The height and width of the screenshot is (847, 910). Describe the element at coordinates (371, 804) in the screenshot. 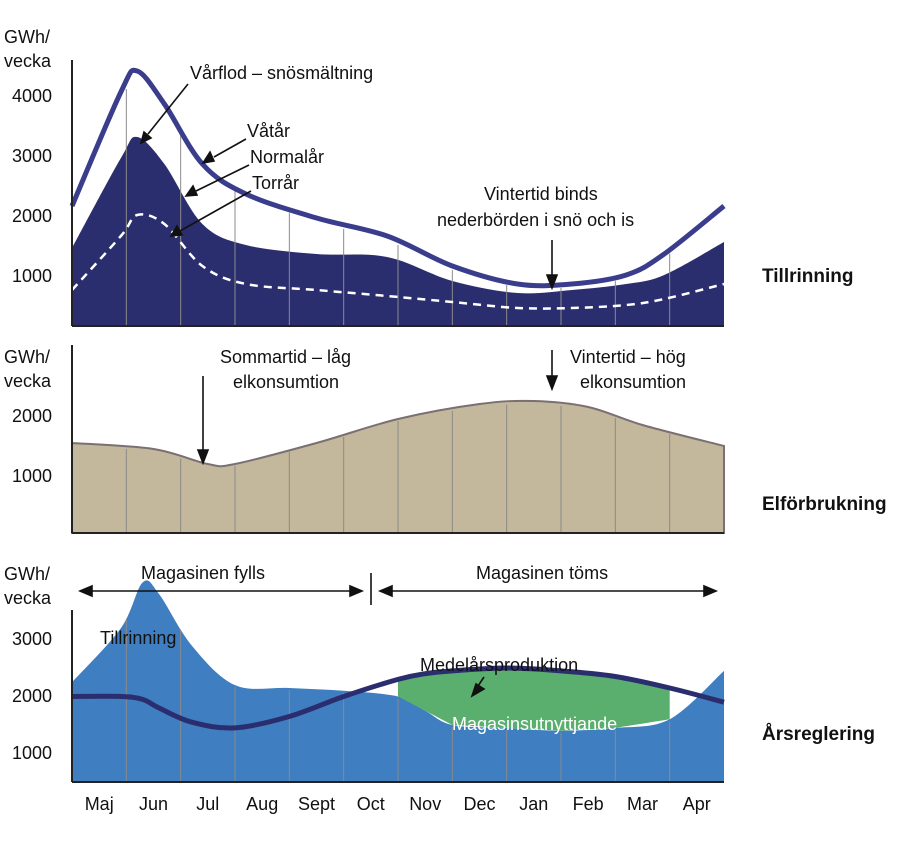

I see `month-label: Oct` at that location.